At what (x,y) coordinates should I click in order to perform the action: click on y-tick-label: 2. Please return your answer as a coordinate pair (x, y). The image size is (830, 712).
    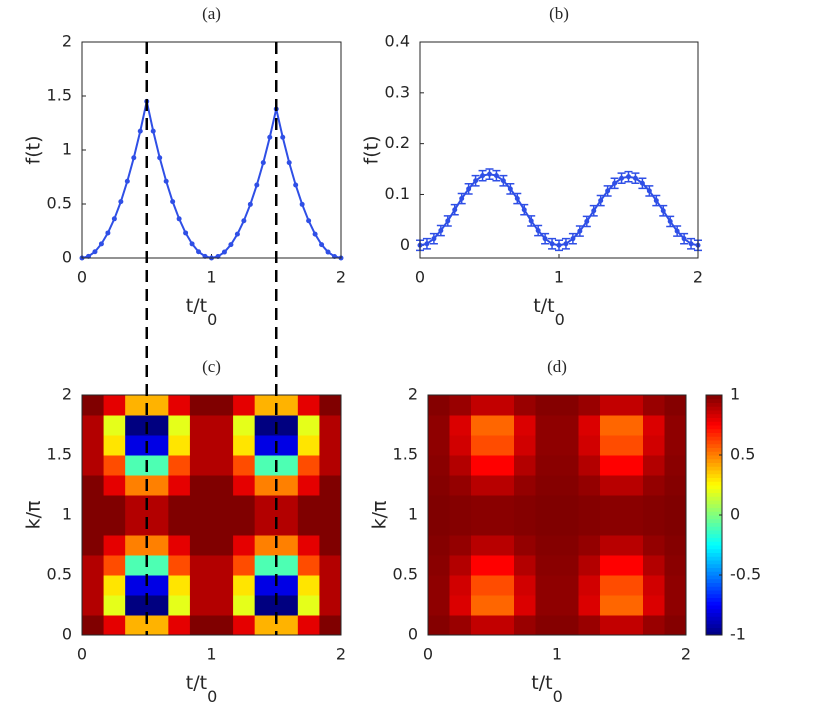
    Looking at the image, I should click on (67, 41).